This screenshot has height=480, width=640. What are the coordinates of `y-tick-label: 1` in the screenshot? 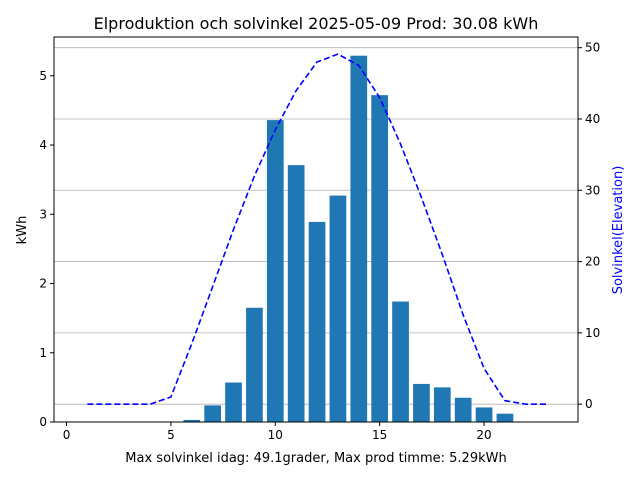 It's located at (43, 353).